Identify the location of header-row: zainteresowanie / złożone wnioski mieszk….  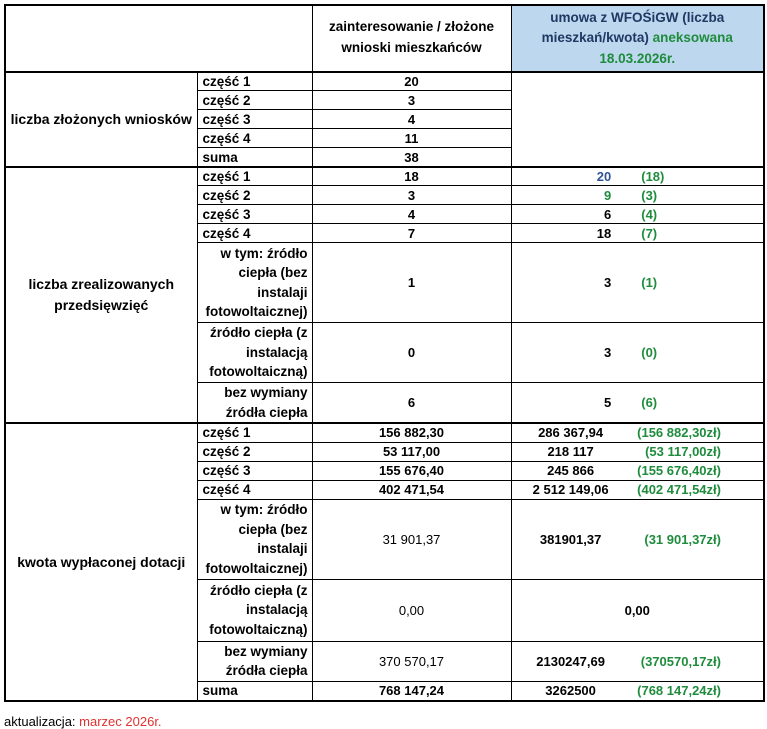
(384, 38).